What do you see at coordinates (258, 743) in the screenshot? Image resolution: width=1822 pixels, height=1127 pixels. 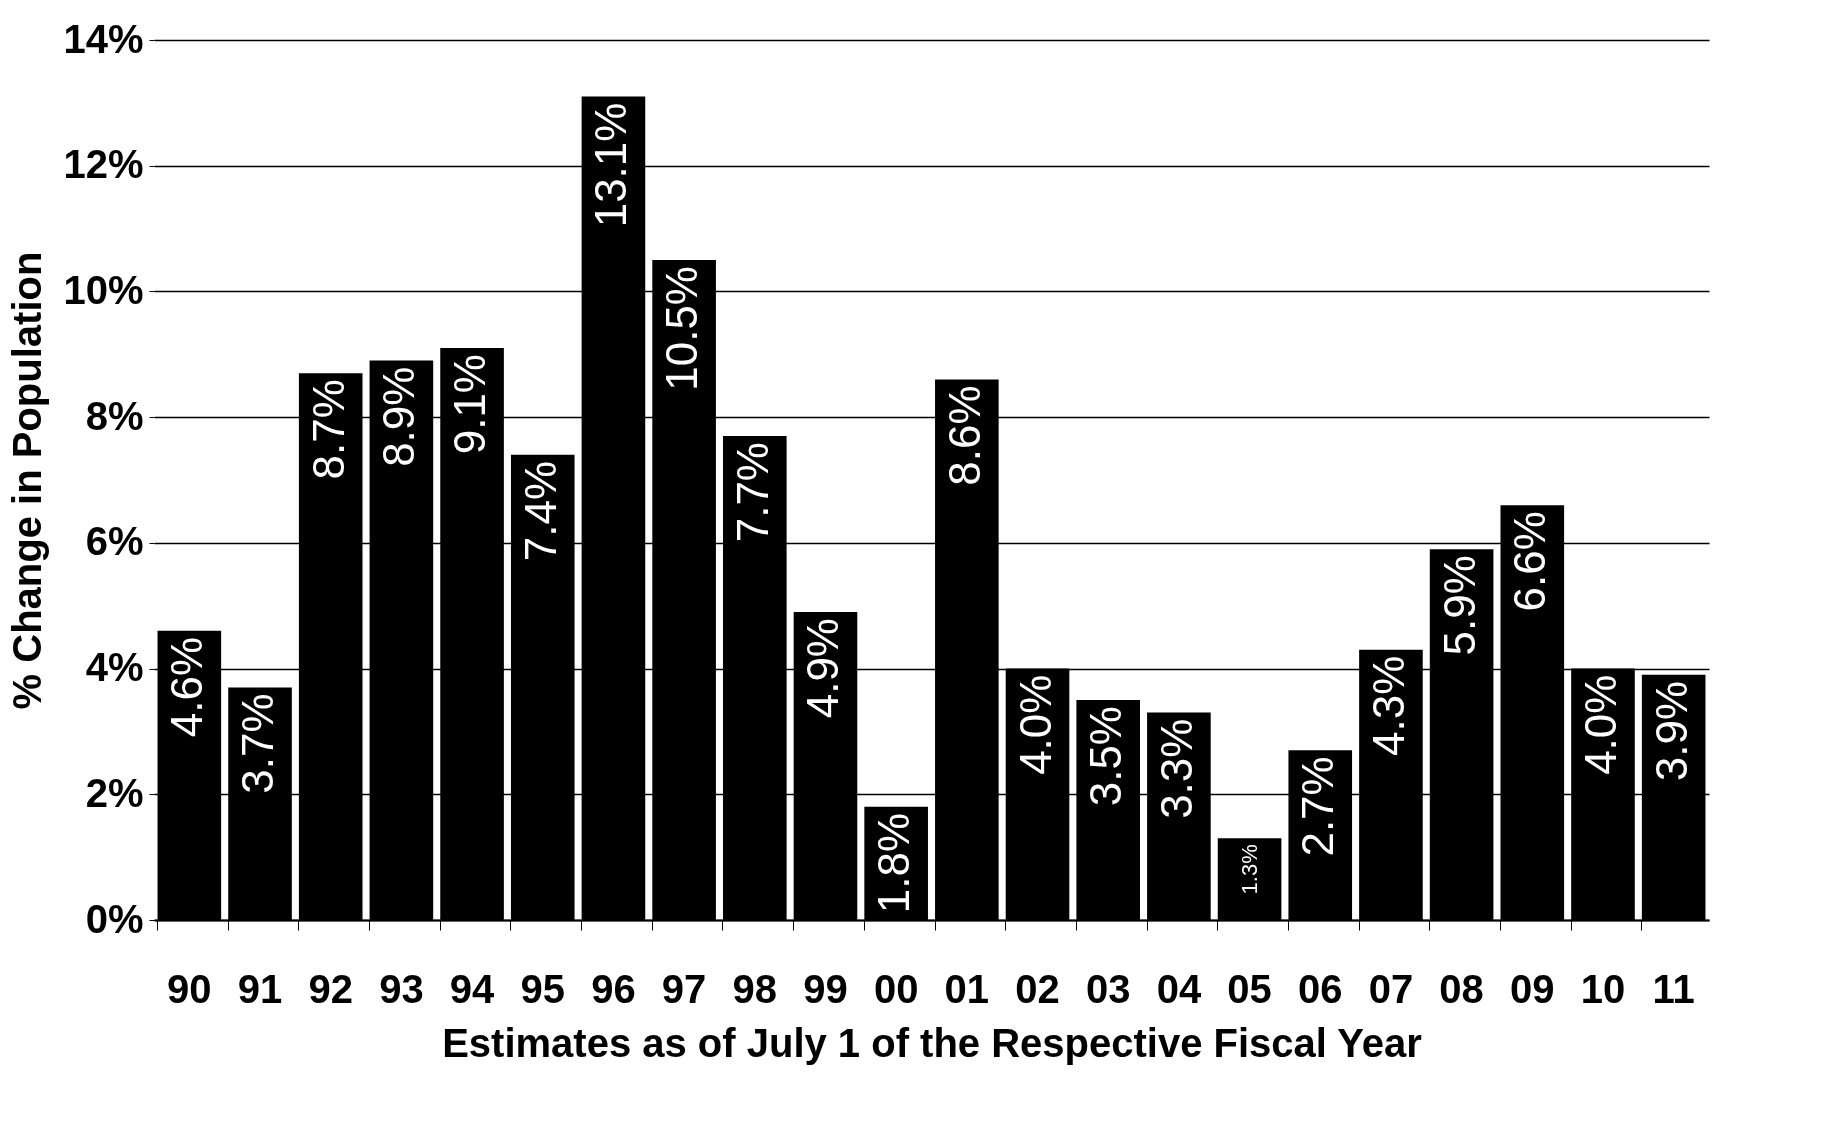 I see `data-label: 3.7%` at bounding box center [258, 743].